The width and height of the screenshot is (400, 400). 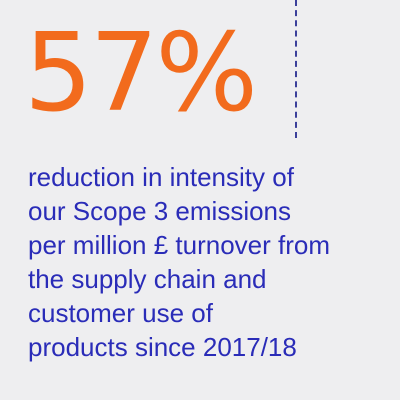 What do you see at coordinates (147, 279) in the screenshot?
I see `stat-description-line: the supply chain and` at bounding box center [147, 279].